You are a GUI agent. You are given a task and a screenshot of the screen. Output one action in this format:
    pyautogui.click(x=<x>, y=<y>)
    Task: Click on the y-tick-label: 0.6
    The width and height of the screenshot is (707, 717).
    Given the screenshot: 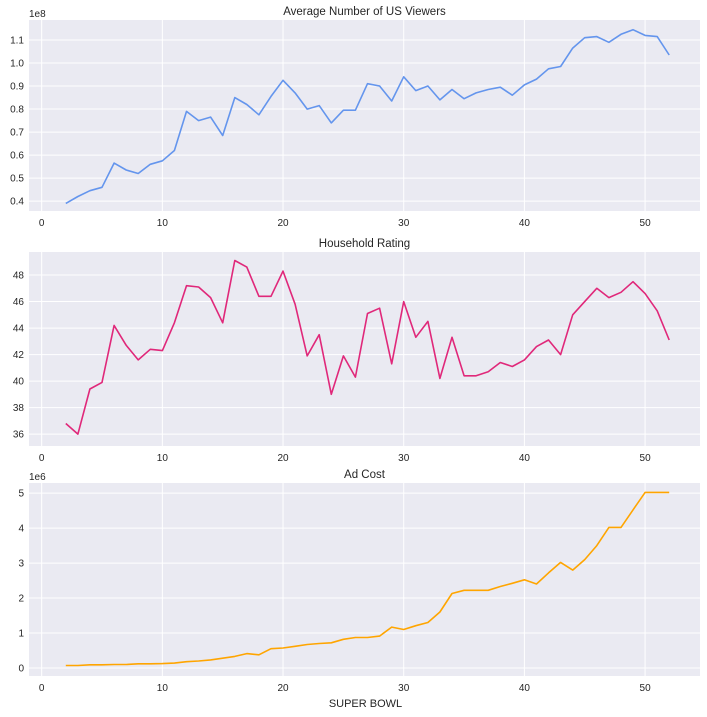 What is the action you would take?
    pyautogui.click(x=17, y=156)
    